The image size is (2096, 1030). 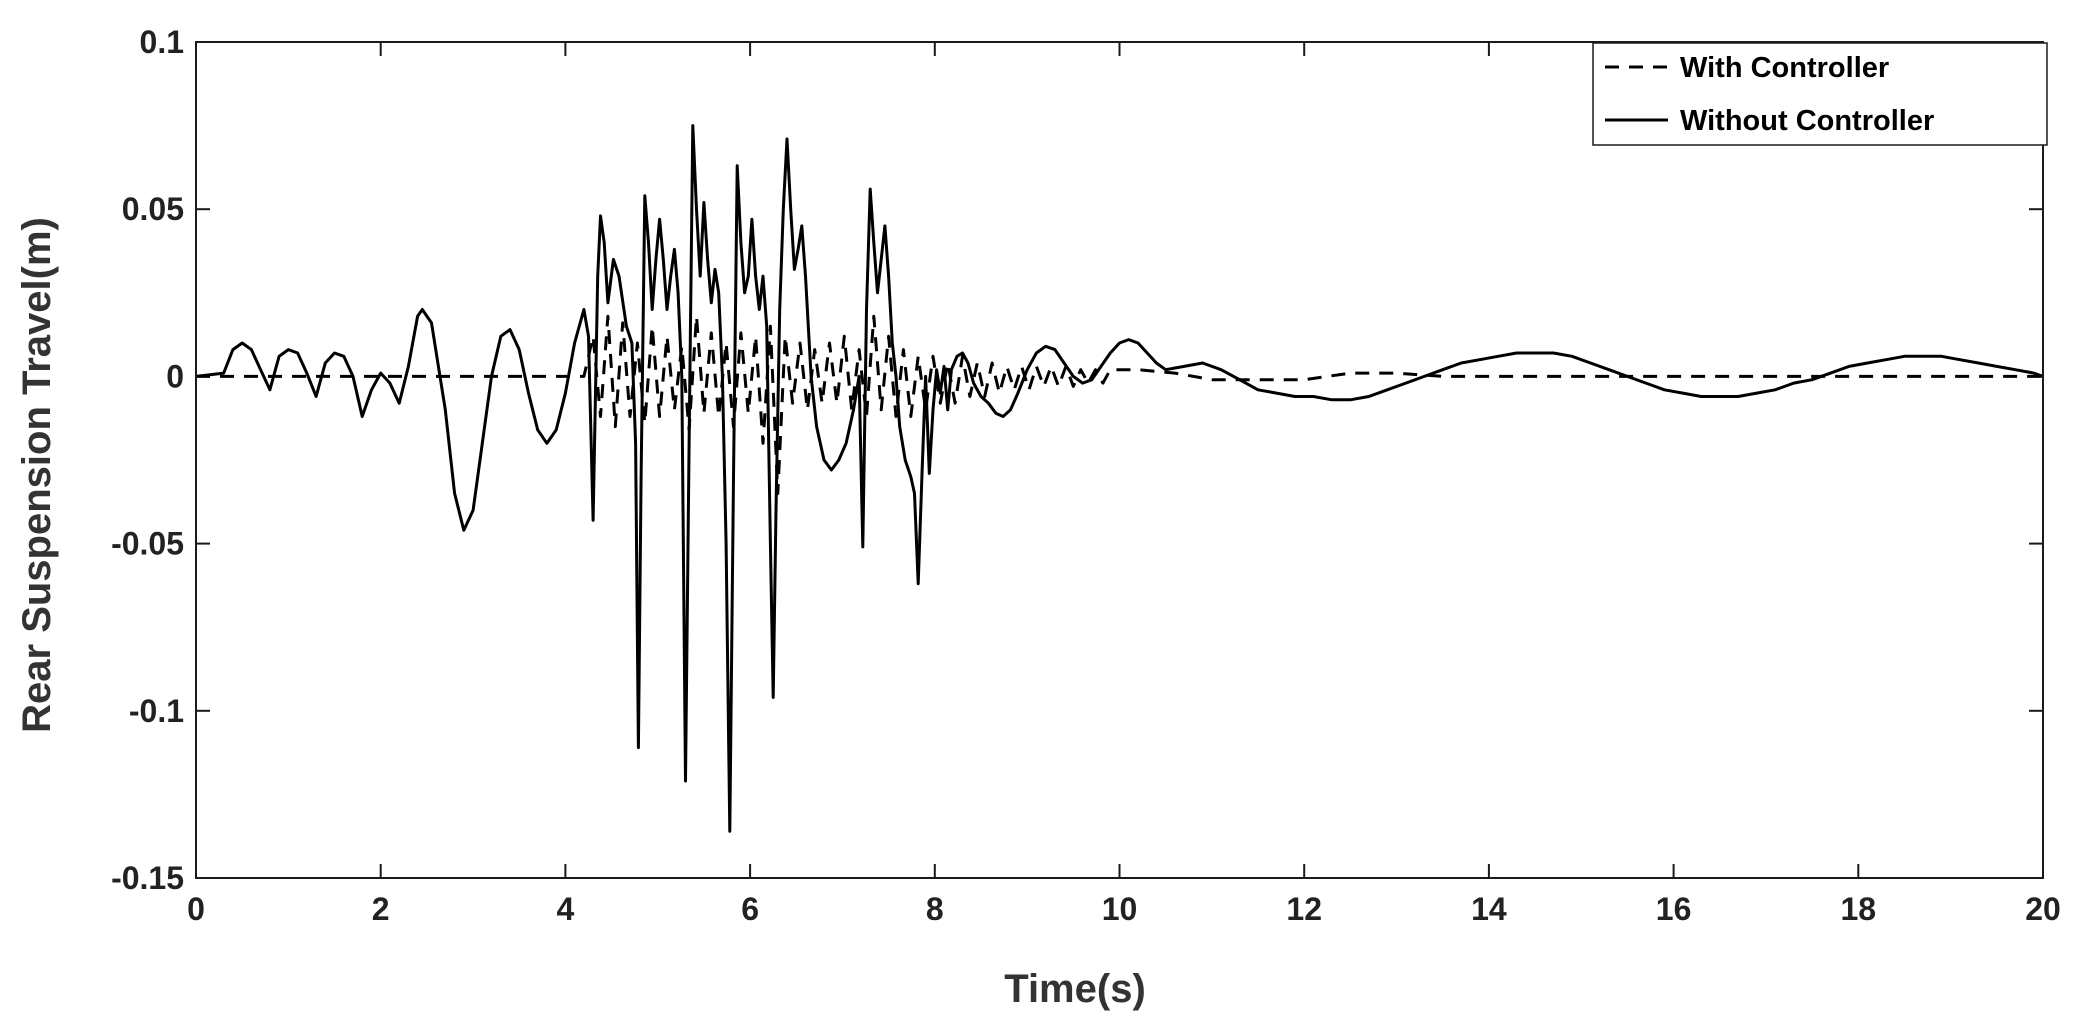 I want to click on x-tick-label: 12, so click(x=1304, y=909).